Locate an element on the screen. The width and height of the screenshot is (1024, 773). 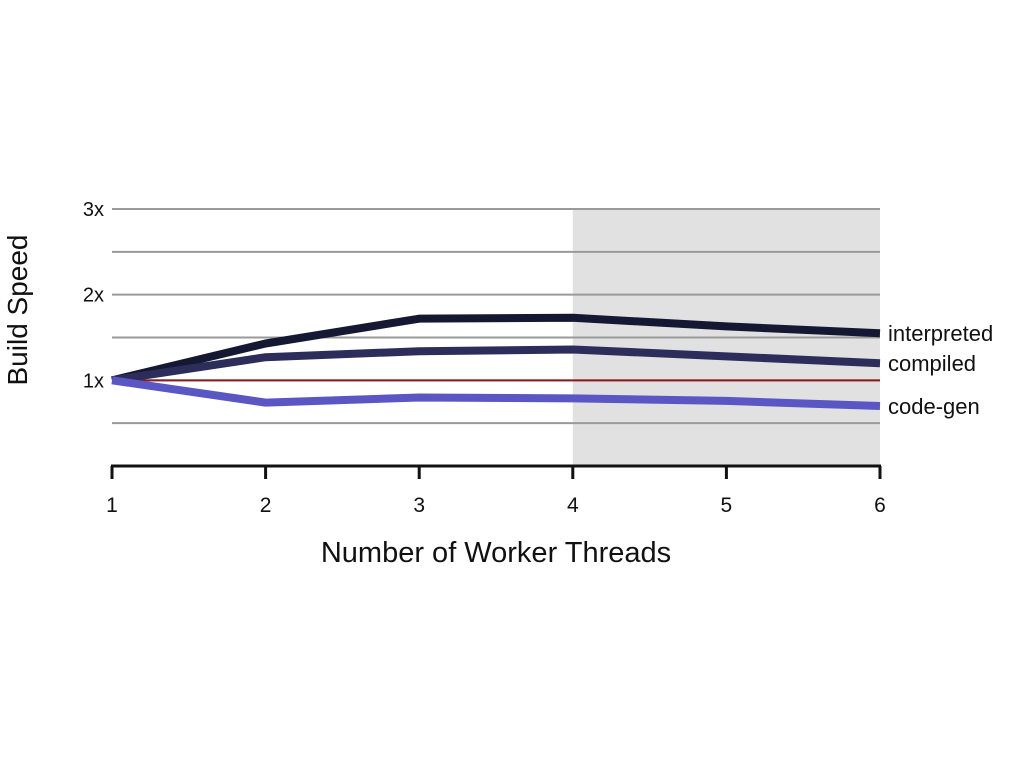
x-tick-label: 6 is located at coordinates (880, 505).